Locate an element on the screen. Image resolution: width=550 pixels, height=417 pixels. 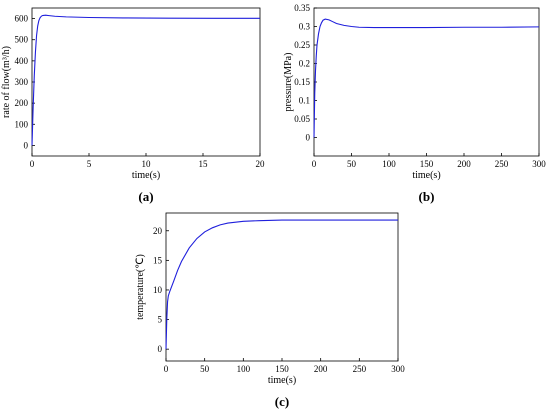
panel-b-label-text: (b) is located at coordinates (427, 196).